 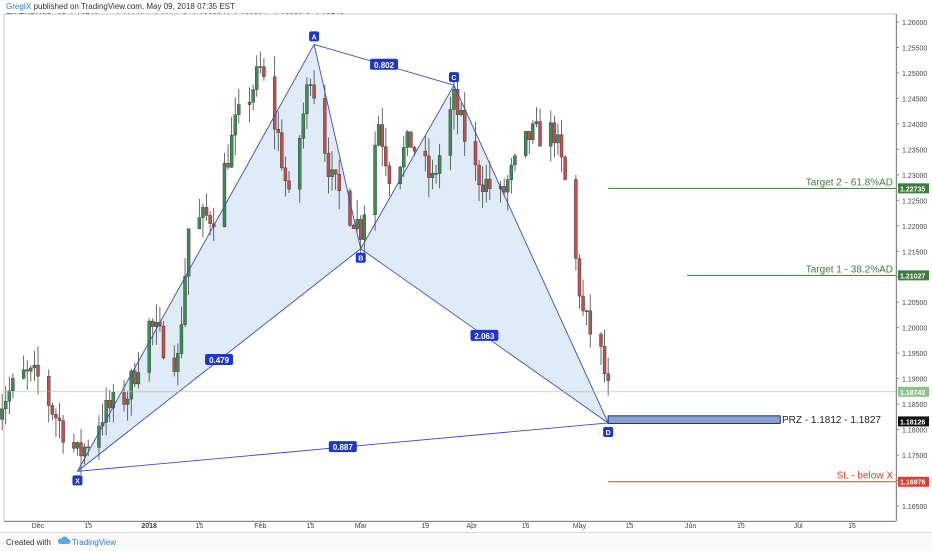 I want to click on prz-price-tag: 1.18126, so click(x=912, y=422).